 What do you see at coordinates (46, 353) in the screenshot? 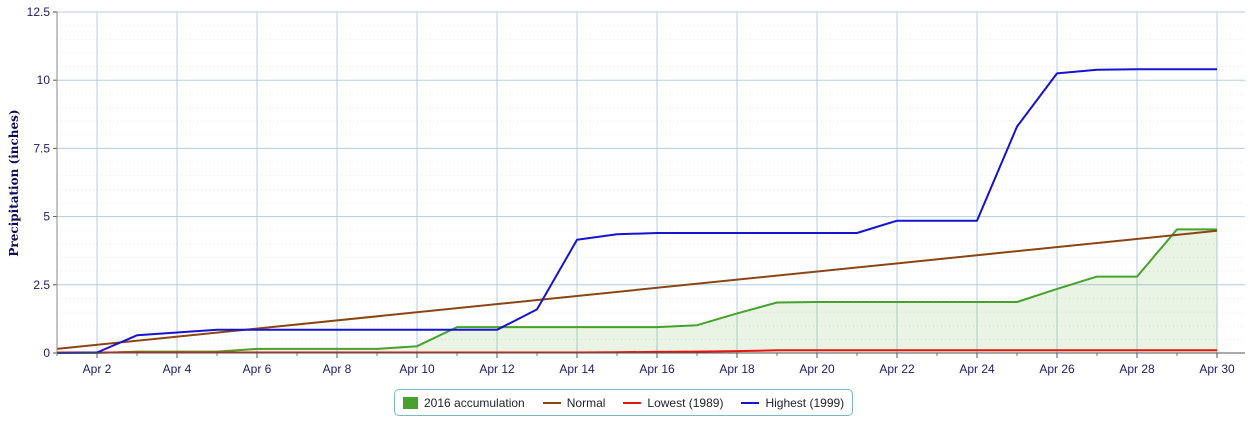
I see `y-tick-label: 0` at bounding box center [46, 353].